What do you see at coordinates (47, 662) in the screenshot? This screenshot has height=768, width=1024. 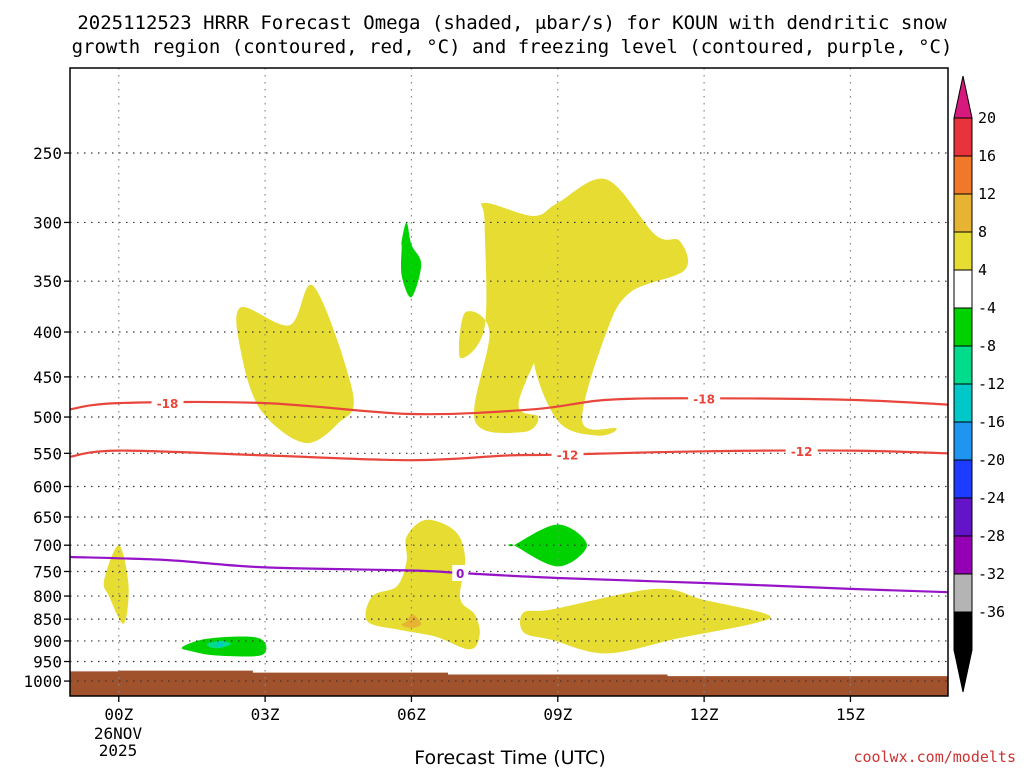 I see `y-tick-label-950: 950` at bounding box center [47, 662].